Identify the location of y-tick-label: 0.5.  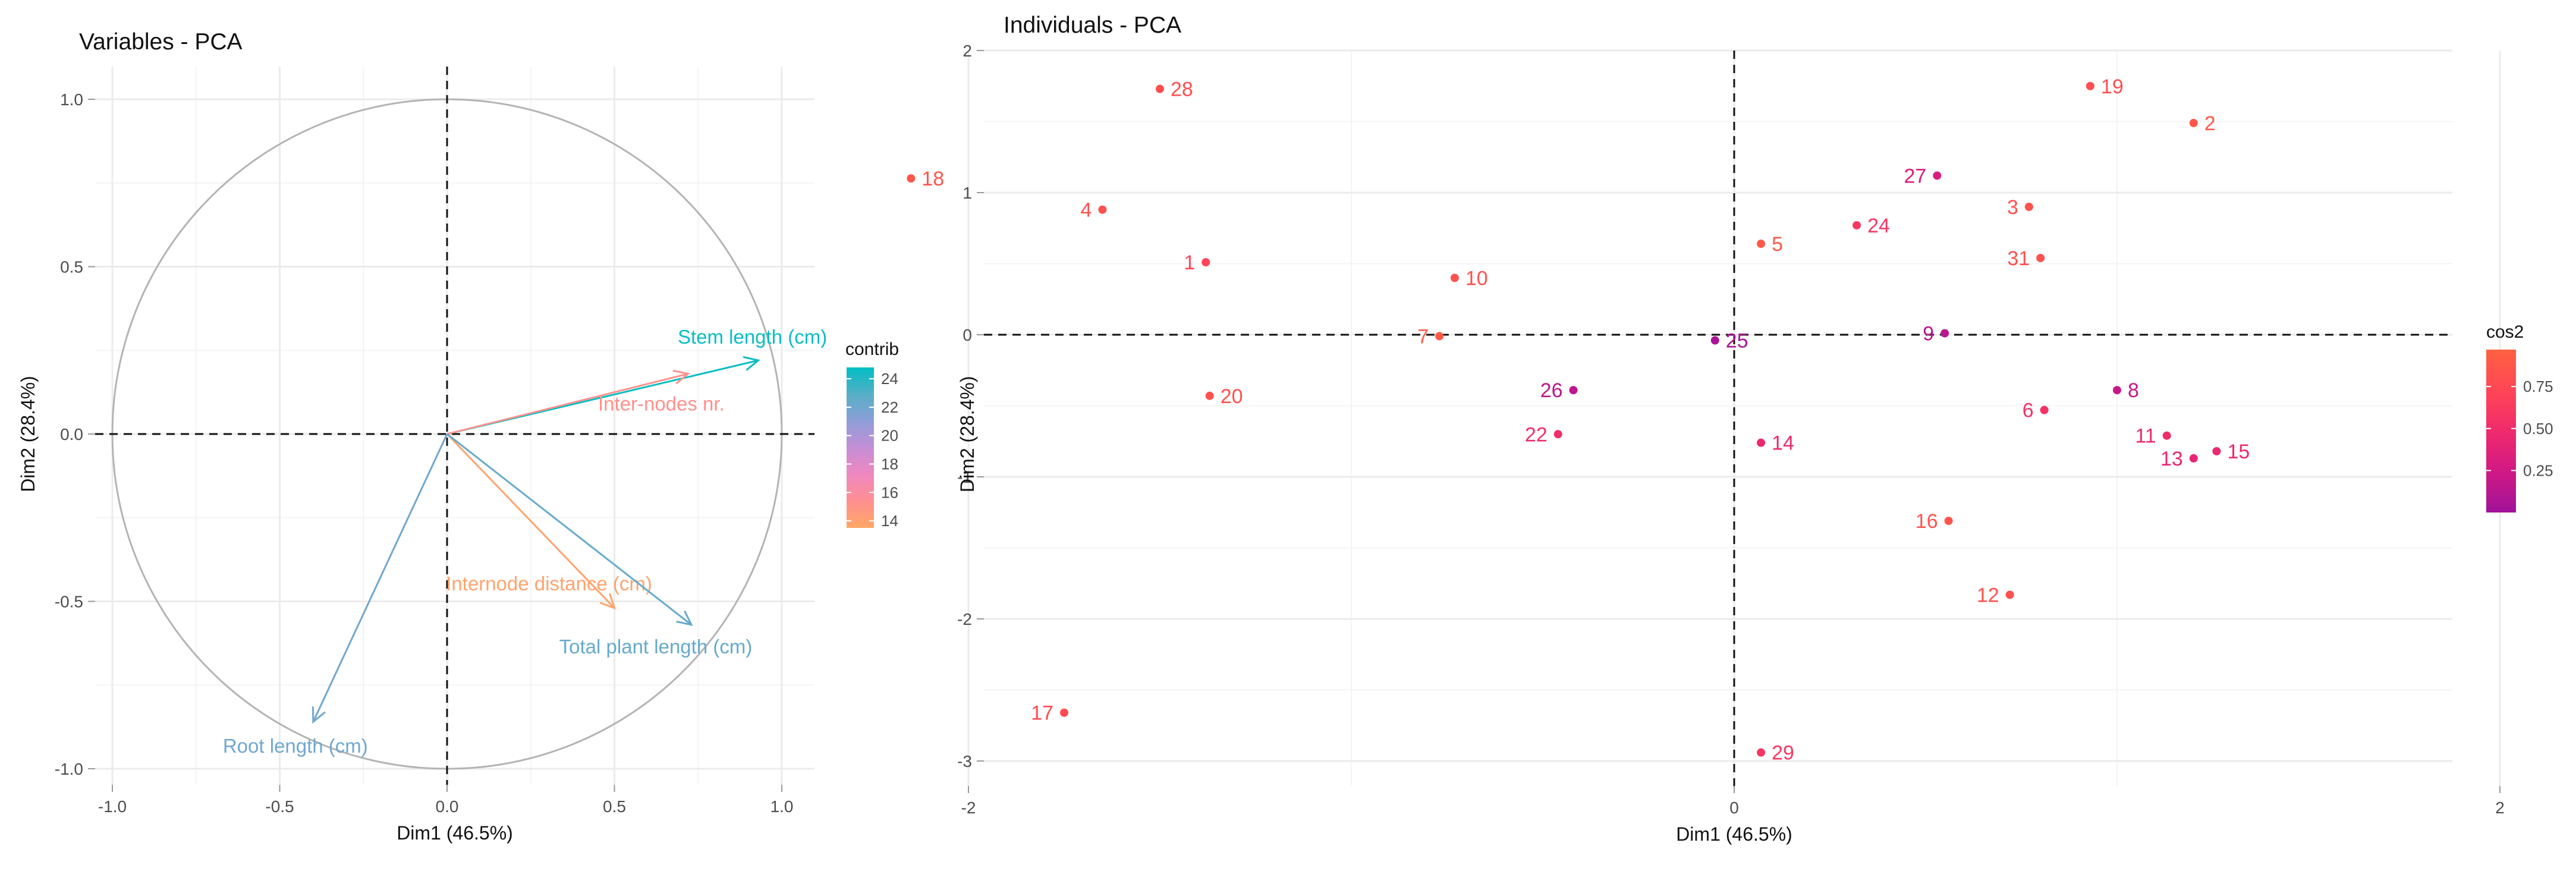
(71, 267).